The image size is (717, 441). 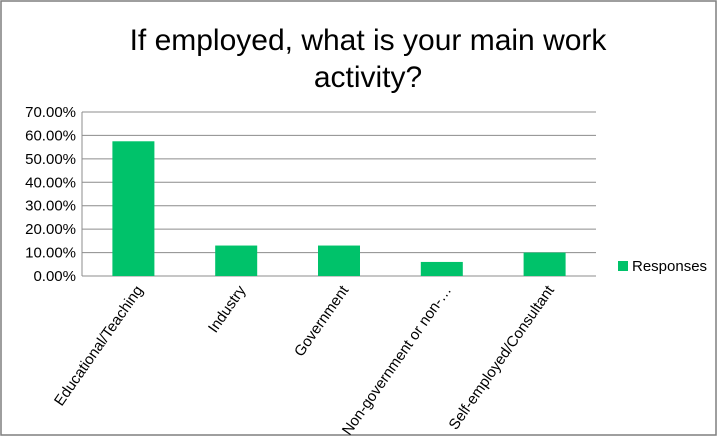 I want to click on y-tick-label: 30.00%, so click(x=50, y=206).